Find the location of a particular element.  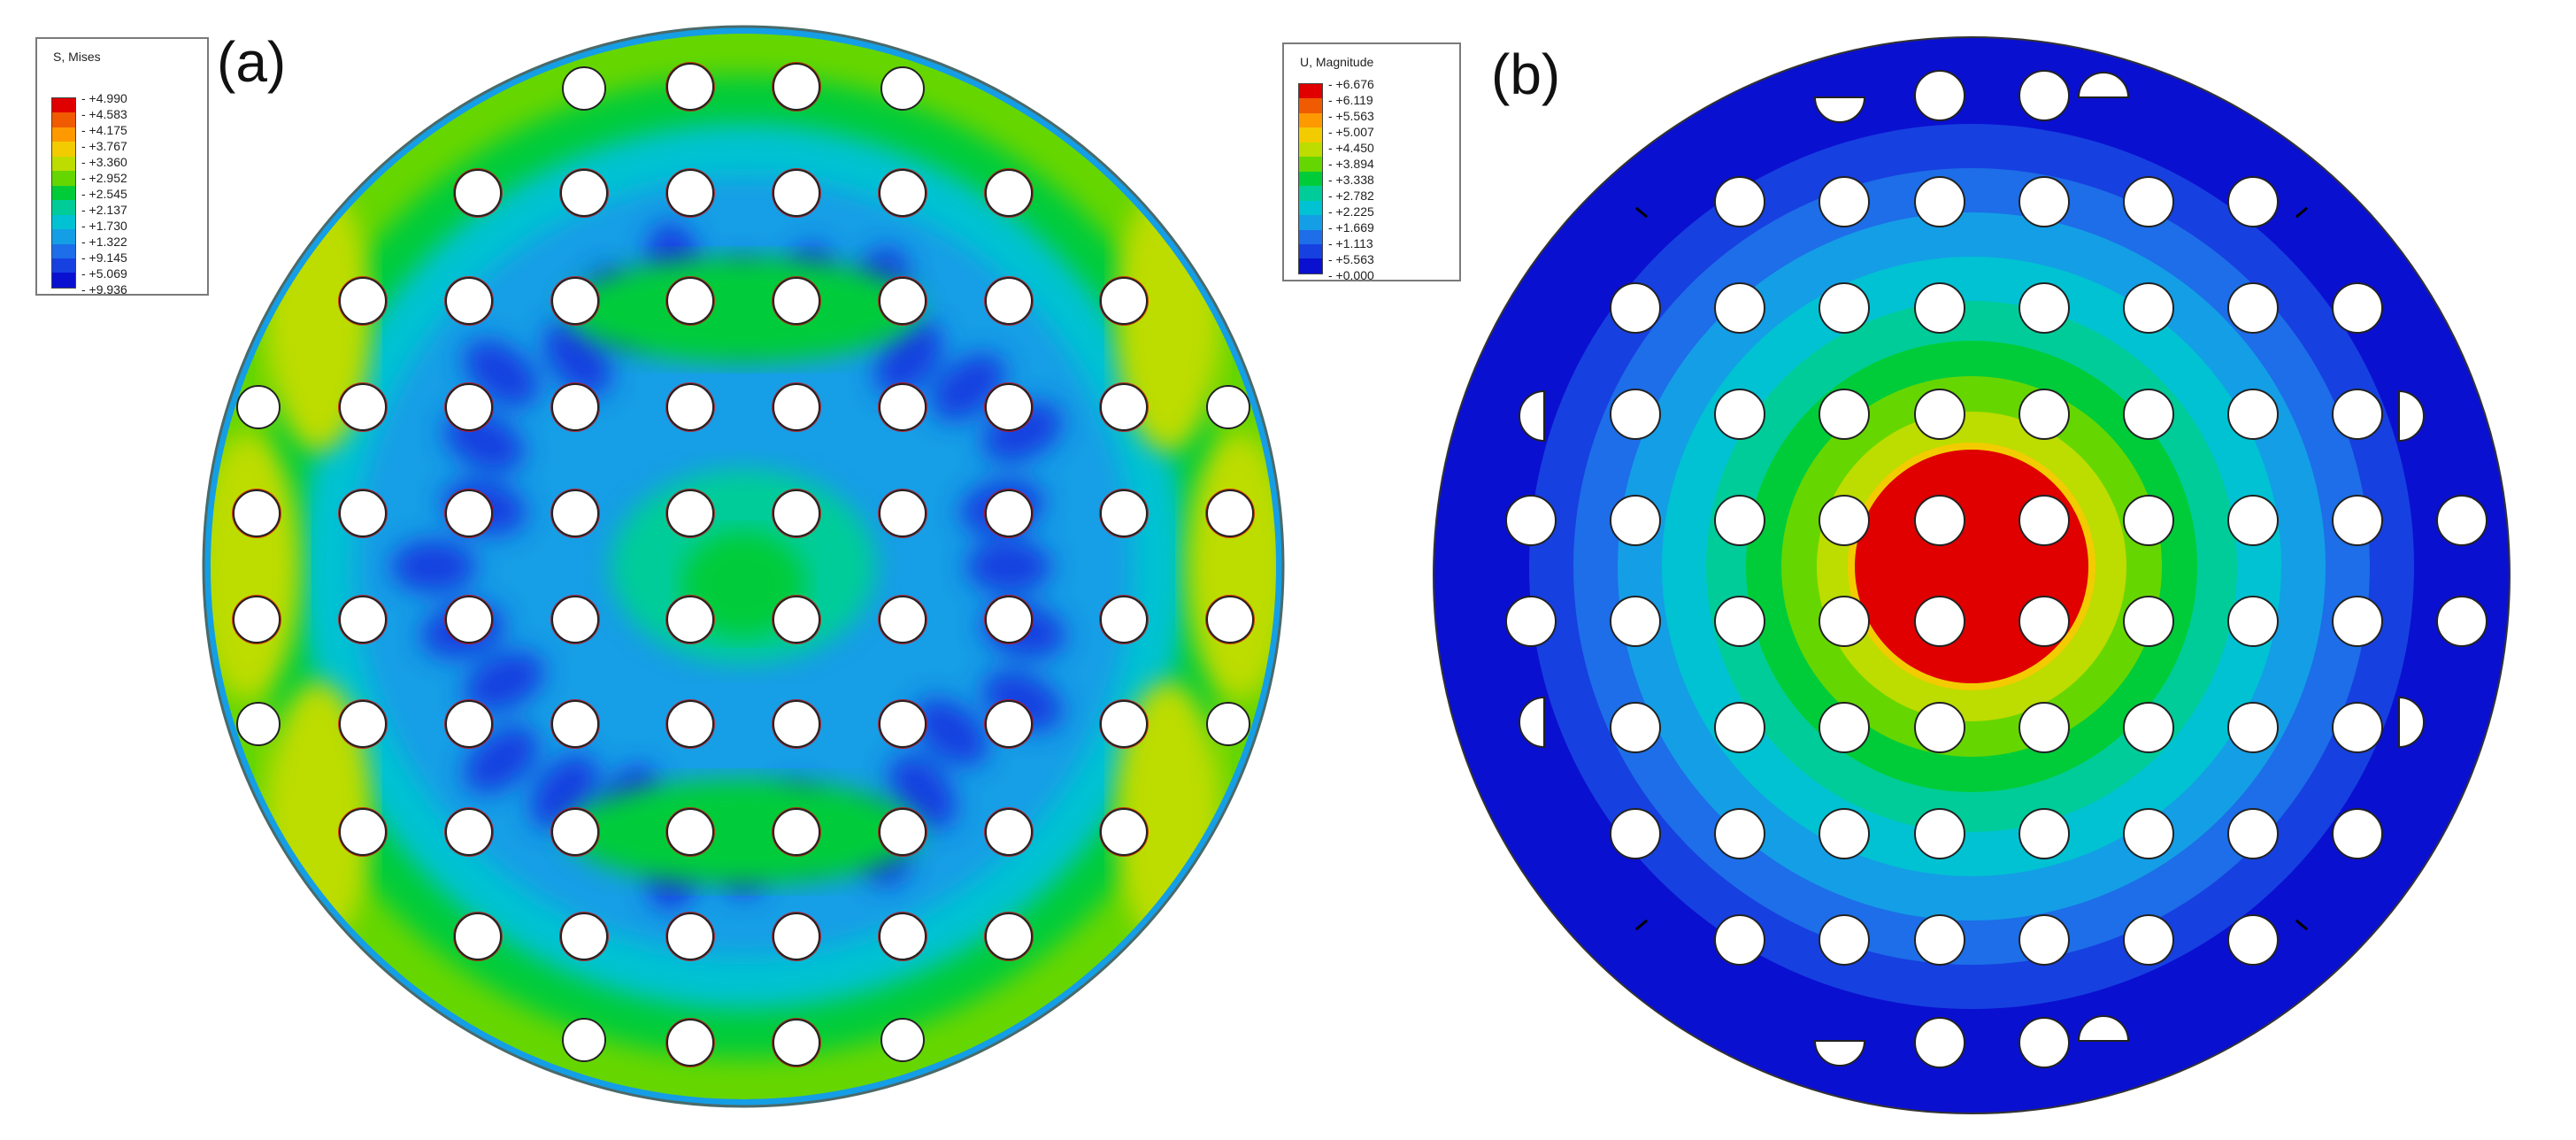

panel-label-b: (b) is located at coordinates (1526, 74).